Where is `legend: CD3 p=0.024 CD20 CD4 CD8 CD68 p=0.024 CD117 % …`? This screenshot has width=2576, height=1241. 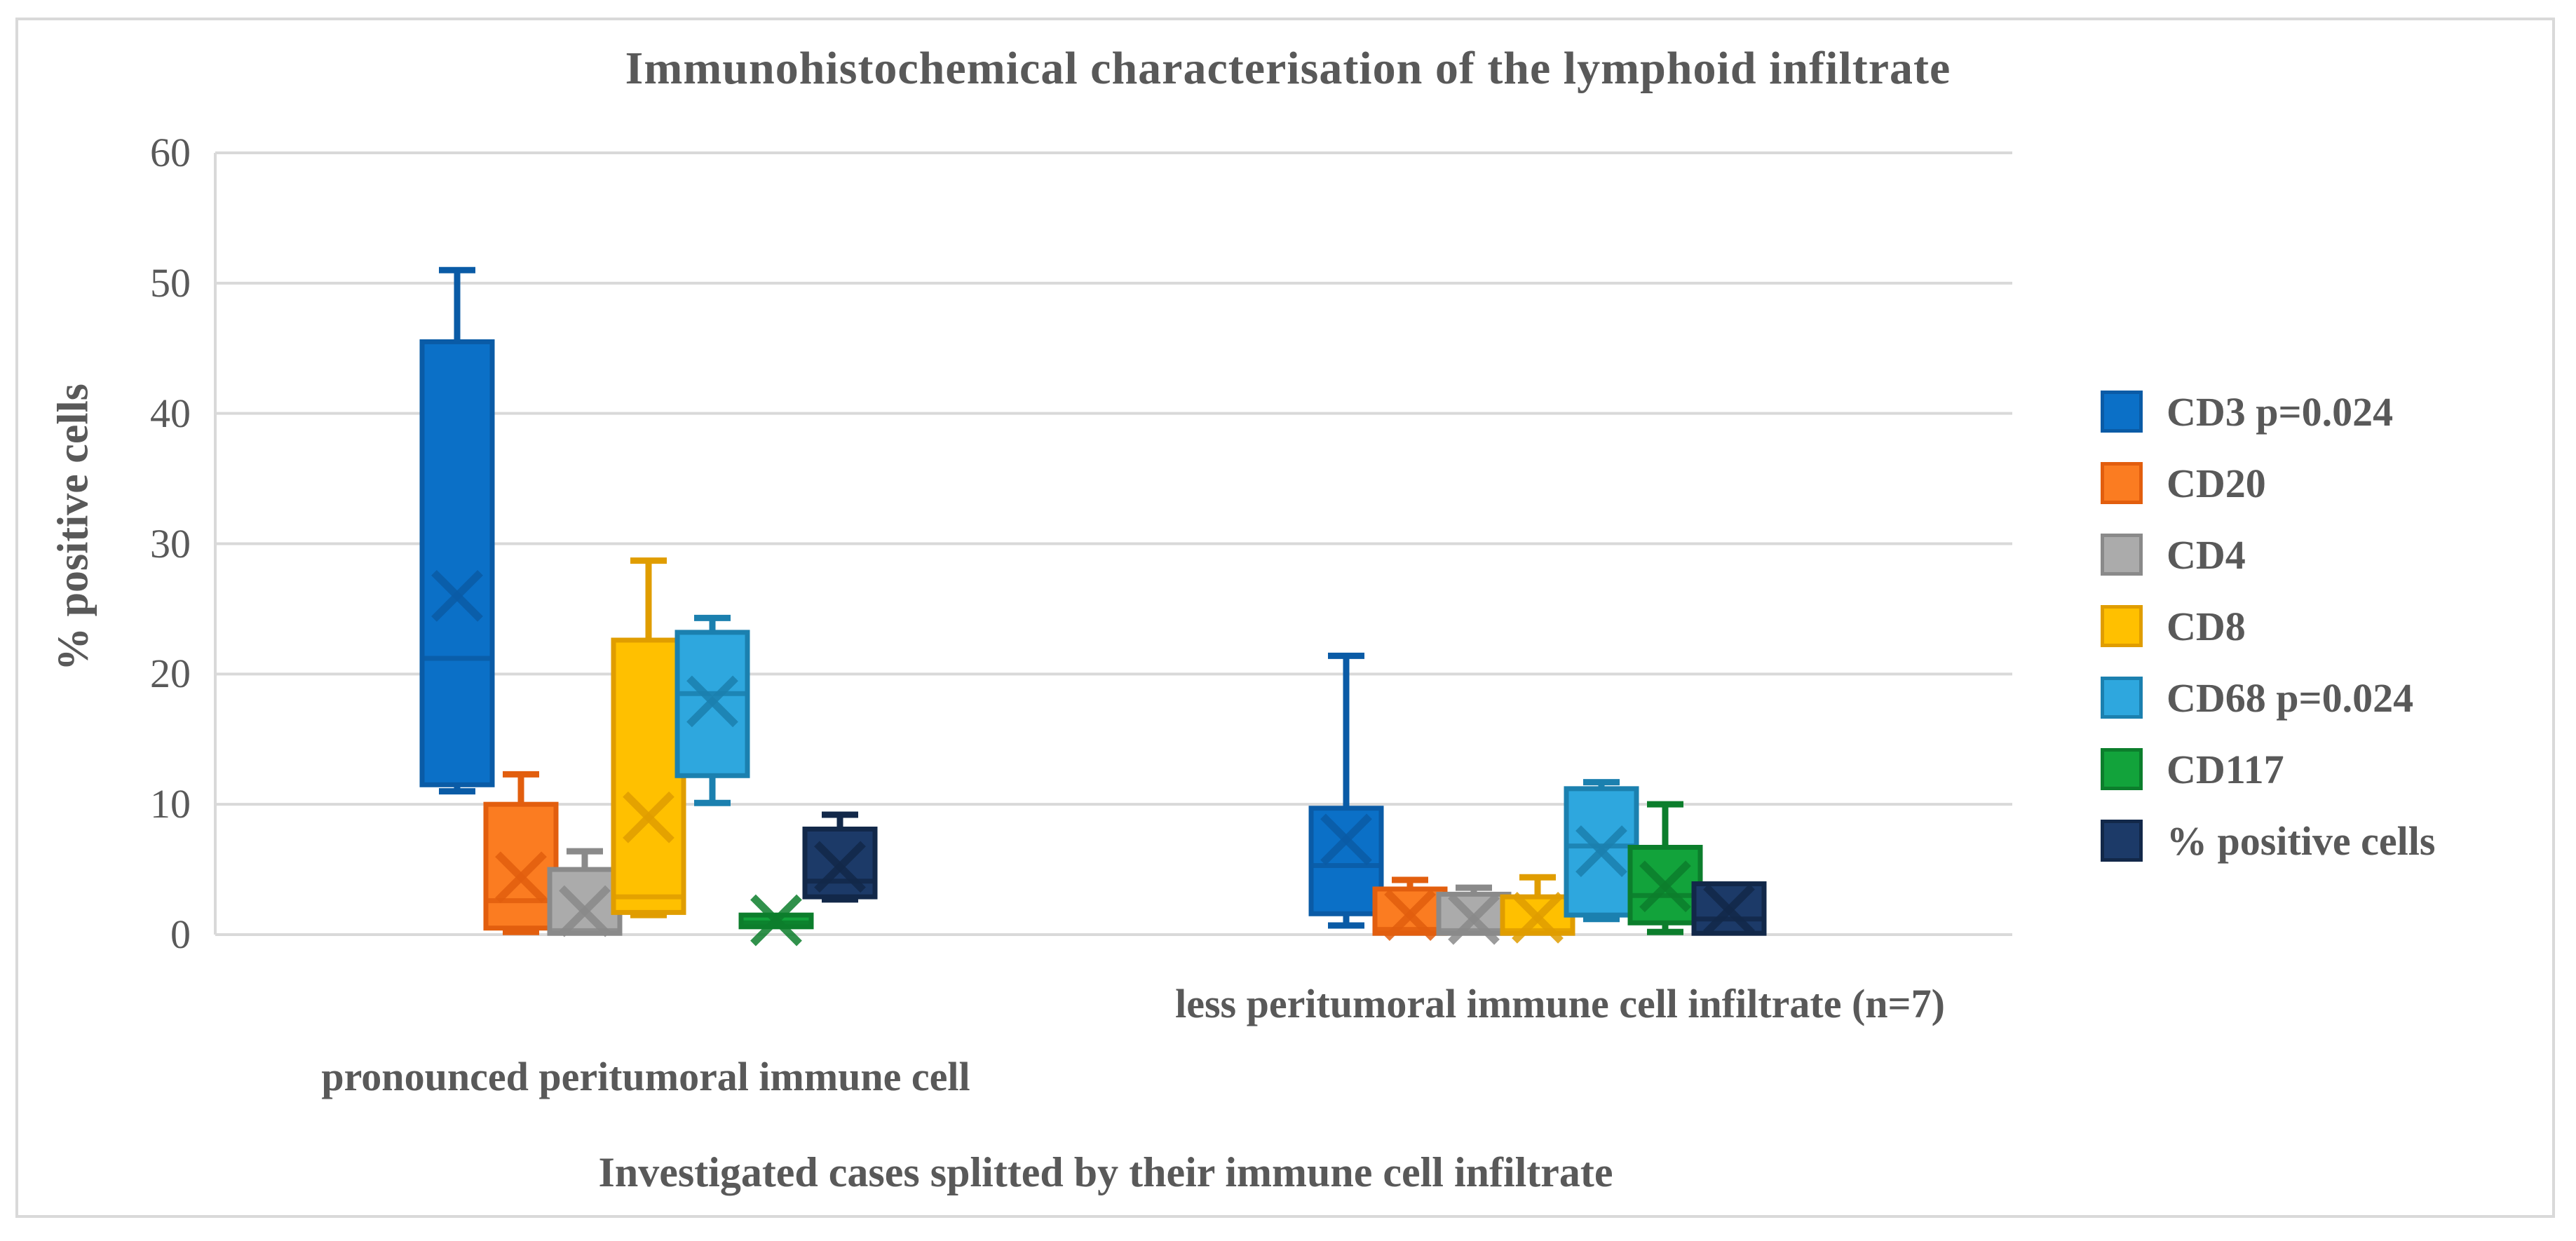 legend: CD3 p=0.024 CD20 CD4 CD8 CD68 p=0.024 CD117 % … is located at coordinates (2268, 626).